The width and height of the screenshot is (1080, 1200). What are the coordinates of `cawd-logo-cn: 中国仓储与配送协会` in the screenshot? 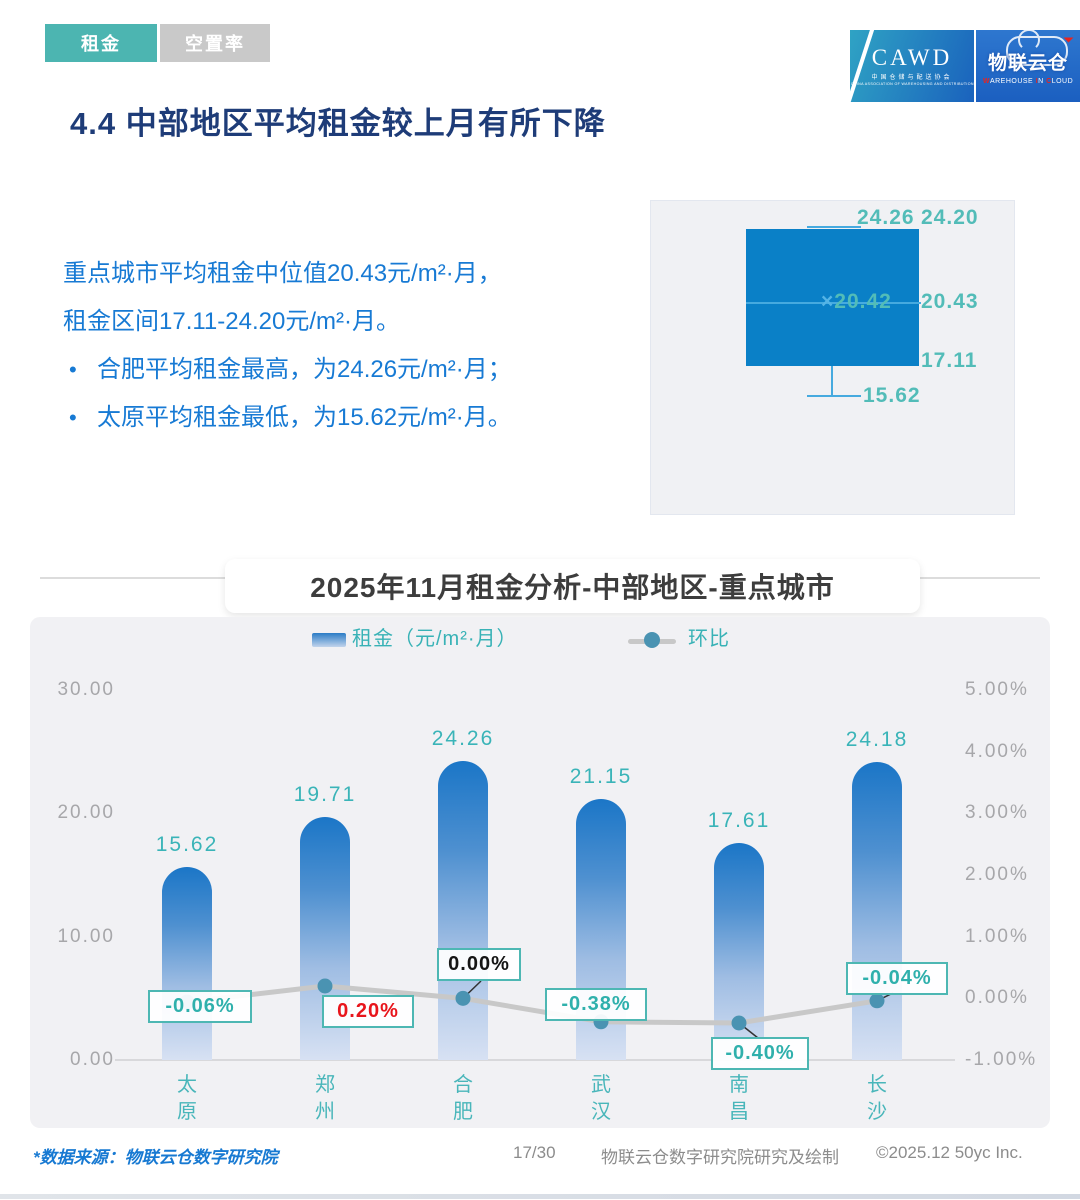 It's located at (912, 78).